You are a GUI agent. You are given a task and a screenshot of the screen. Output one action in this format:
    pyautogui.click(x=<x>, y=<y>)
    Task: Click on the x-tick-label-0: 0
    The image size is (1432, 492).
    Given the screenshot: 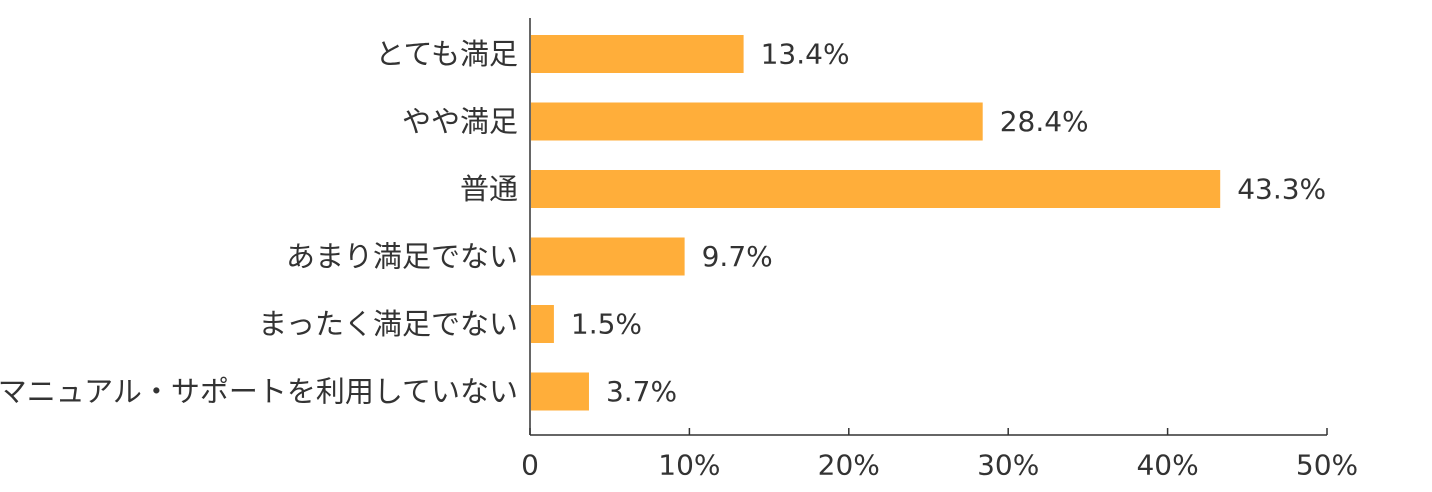 What is the action you would take?
    pyautogui.click(x=530, y=465)
    